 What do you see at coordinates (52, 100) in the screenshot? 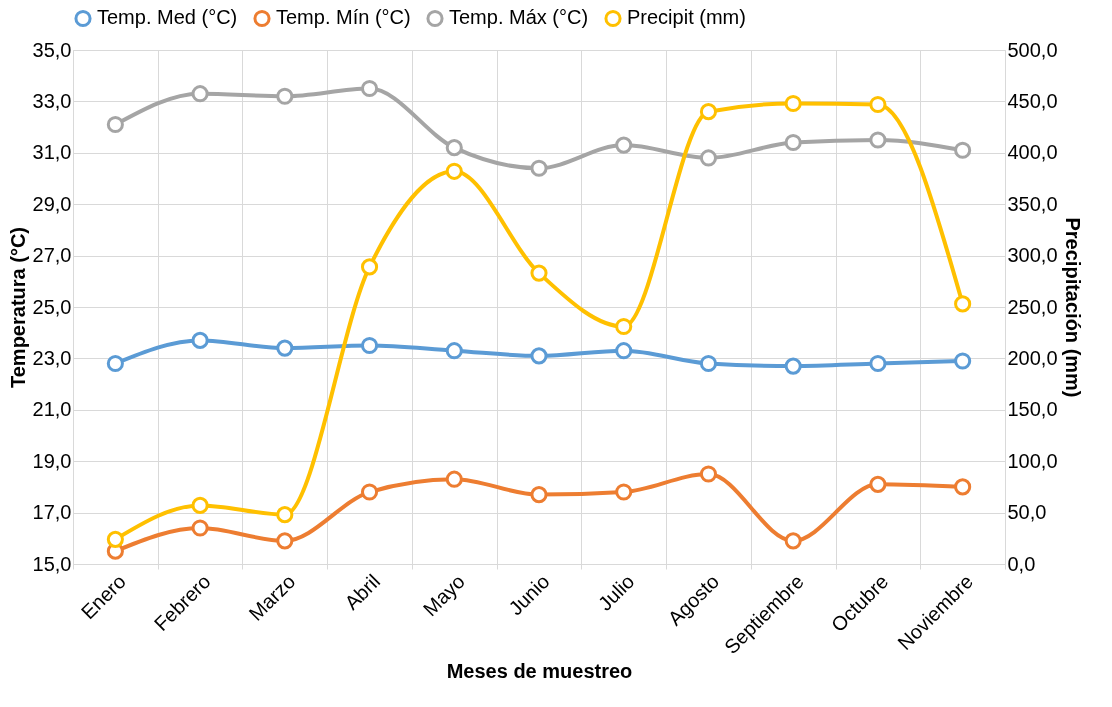
I see `y-tick-label: 33,0` at bounding box center [52, 100].